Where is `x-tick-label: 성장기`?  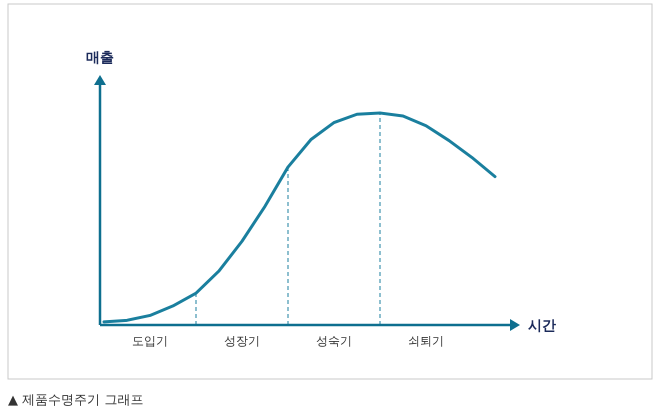
x-tick-label: 성장기 is located at coordinates (242, 341).